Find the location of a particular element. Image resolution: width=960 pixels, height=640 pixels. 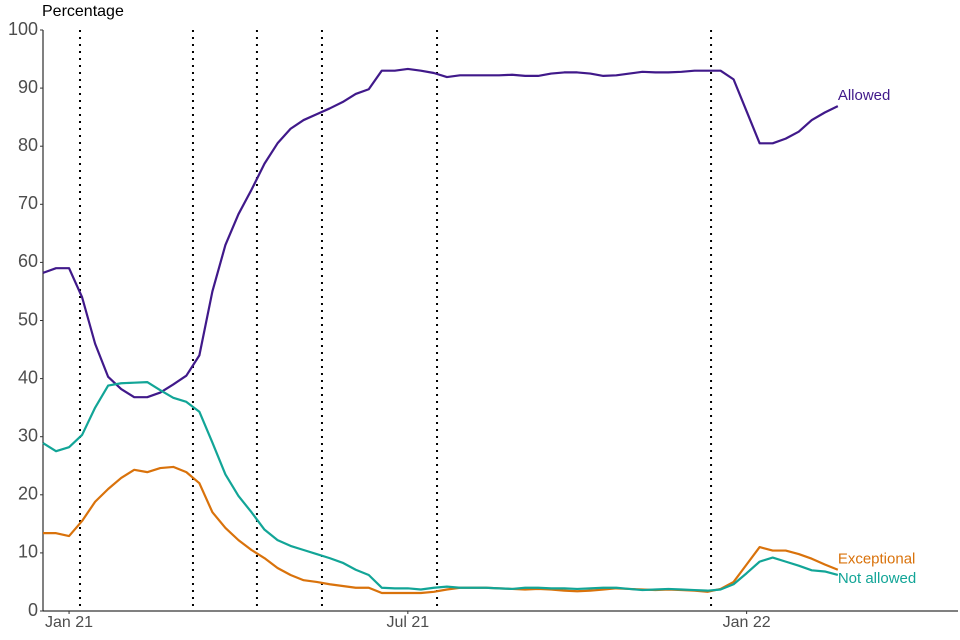

y-tick-label: 40 is located at coordinates (28, 377).